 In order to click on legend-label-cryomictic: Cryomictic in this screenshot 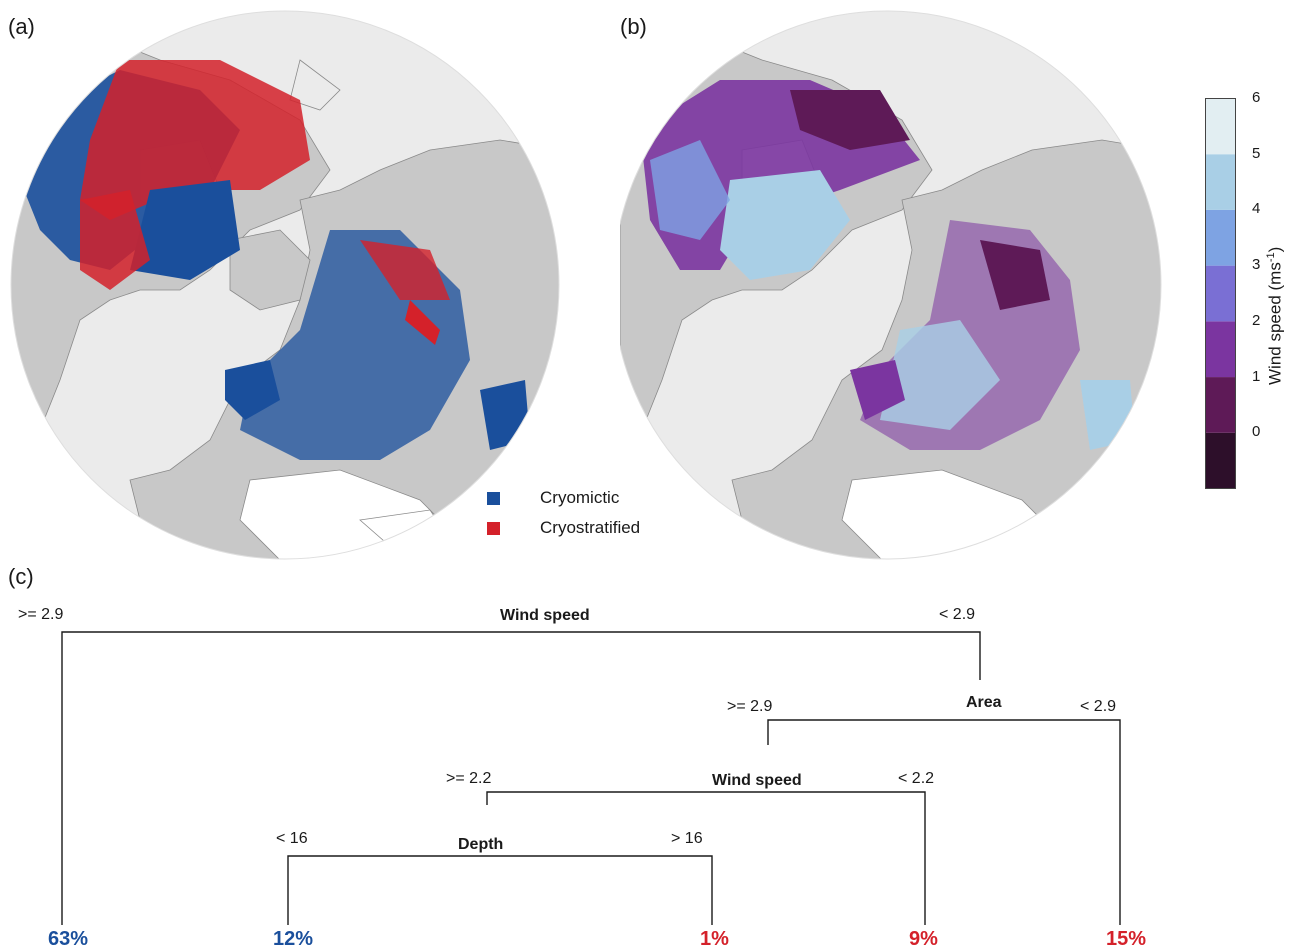, I will do `click(580, 497)`.